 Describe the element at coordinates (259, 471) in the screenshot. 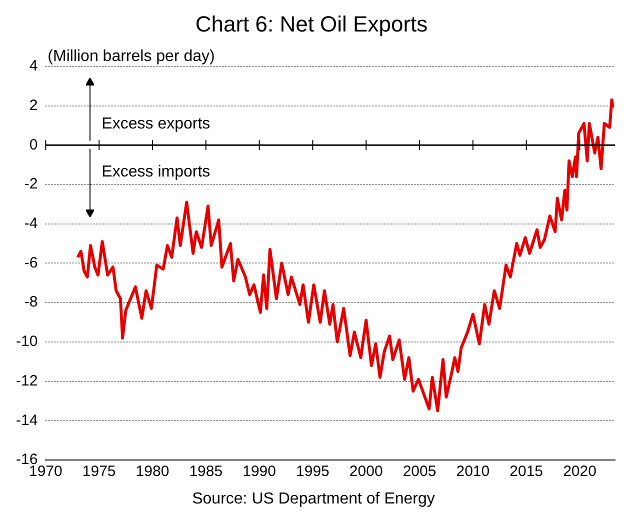

I see `x-tick-label: 1990` at that location.